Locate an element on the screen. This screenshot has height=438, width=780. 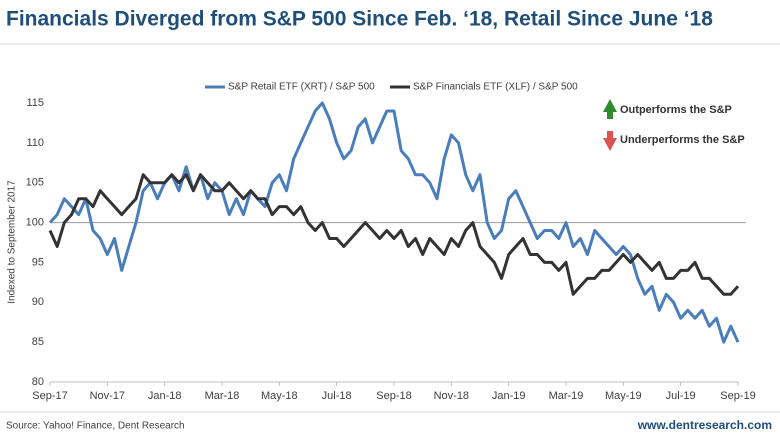
y-tick-label: 115 is located at coordinates (35, 103).